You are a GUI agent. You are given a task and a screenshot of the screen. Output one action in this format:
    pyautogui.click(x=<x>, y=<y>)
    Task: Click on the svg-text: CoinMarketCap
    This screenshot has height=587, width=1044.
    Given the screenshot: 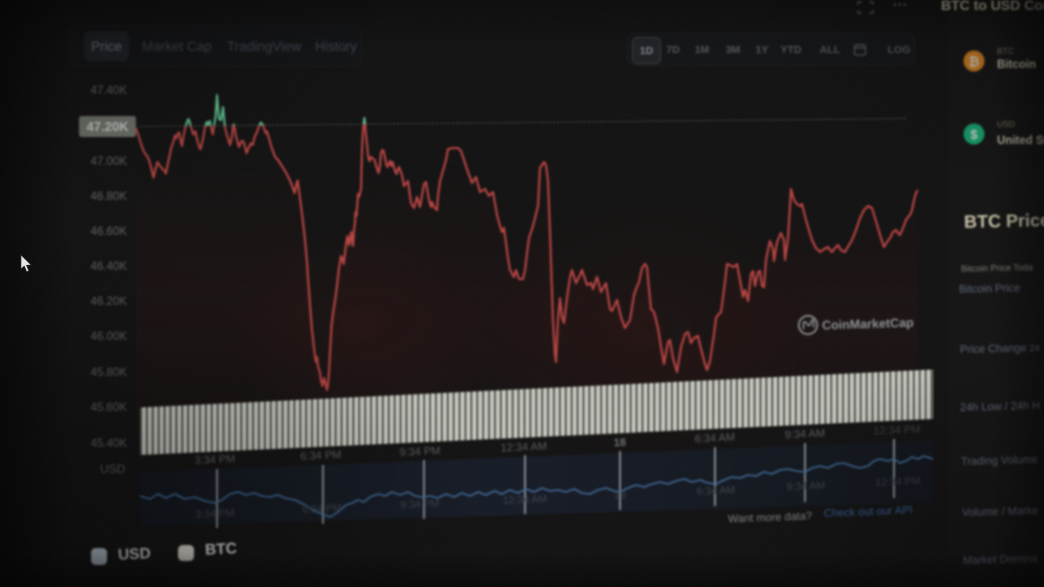 What is the action you would take?
    pyautogui.click(x=868, y=324)
    